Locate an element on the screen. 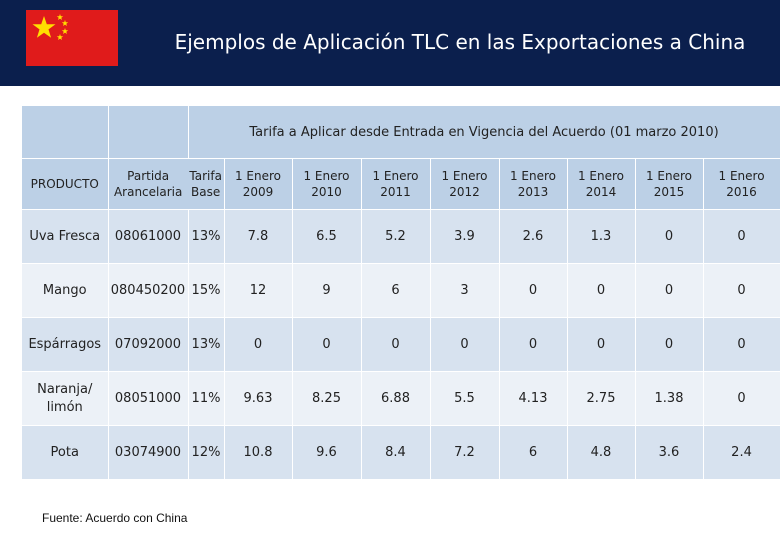 Image resolution: width=780 pixels, height=540 pixels. header-partida-line1: Partida is located at coordinates (148, 176).